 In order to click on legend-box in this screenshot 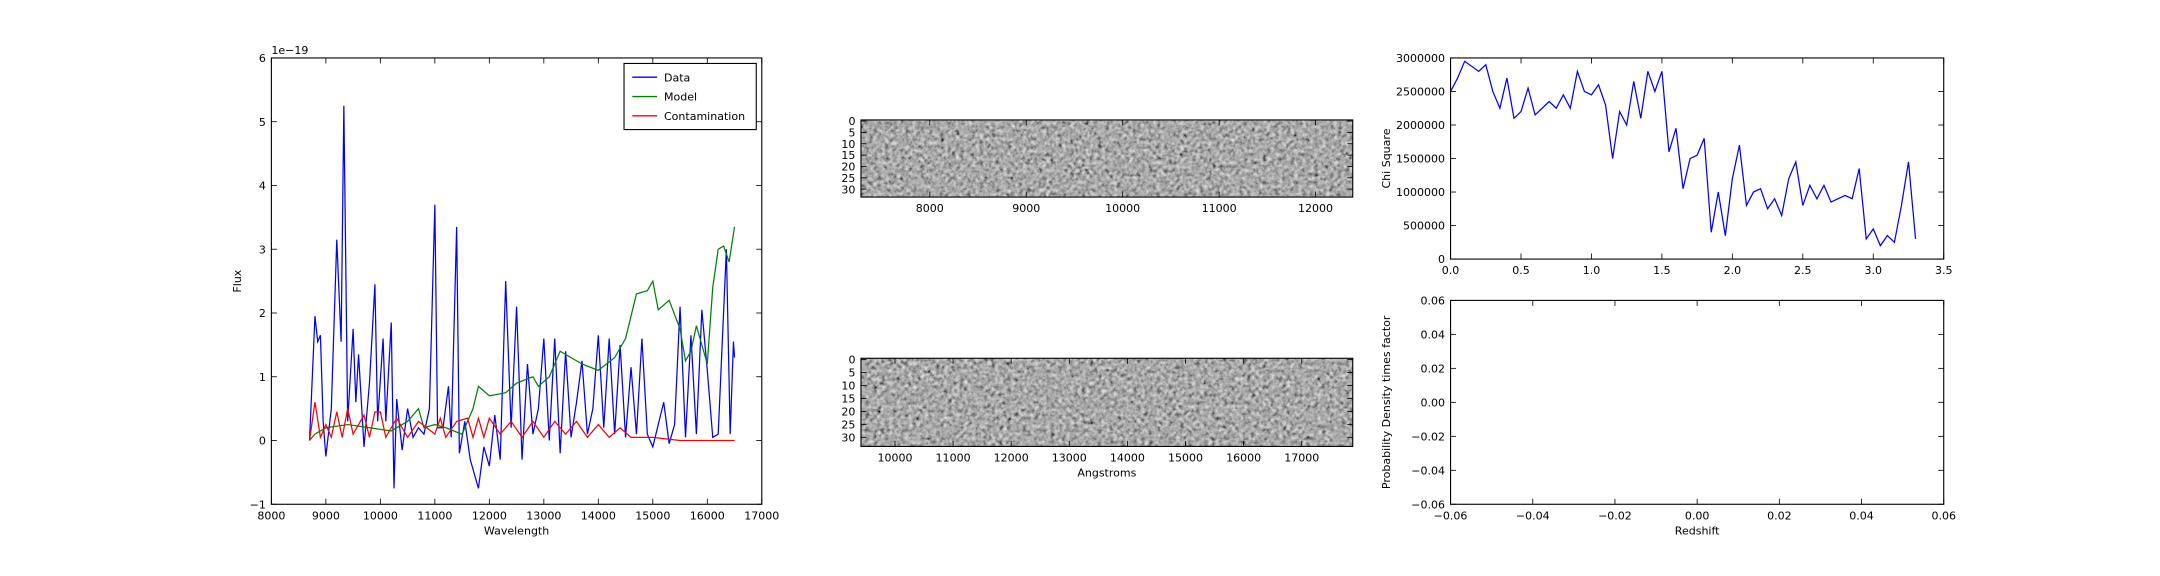, I will do `click(690, 96)`.